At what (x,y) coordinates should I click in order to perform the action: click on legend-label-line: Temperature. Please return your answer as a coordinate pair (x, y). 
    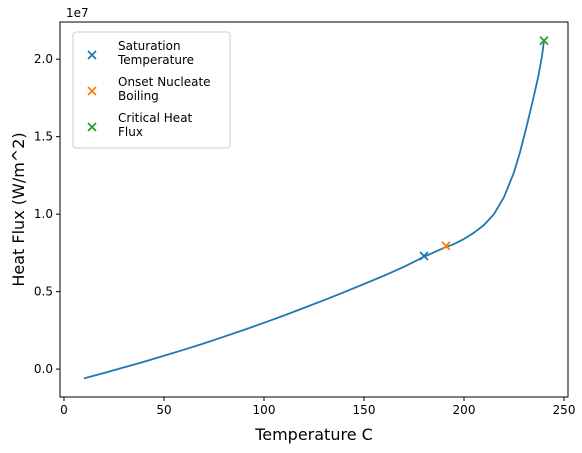
    Looking at the image, I should click on (155, 60).